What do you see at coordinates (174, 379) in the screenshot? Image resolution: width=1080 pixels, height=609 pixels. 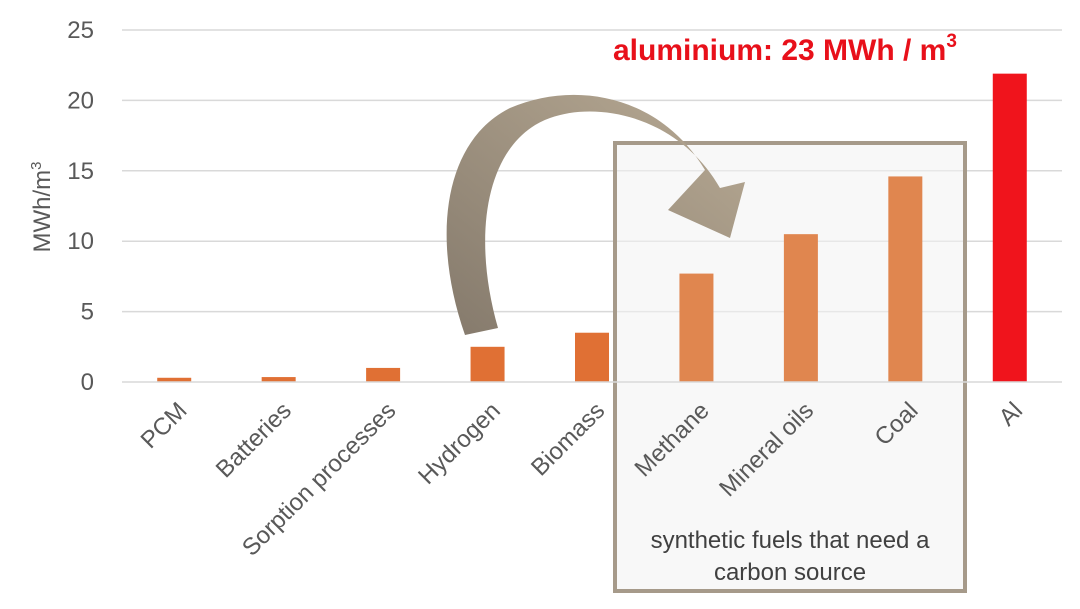 I see `bar-pcm` at bounding box center [174, 379].